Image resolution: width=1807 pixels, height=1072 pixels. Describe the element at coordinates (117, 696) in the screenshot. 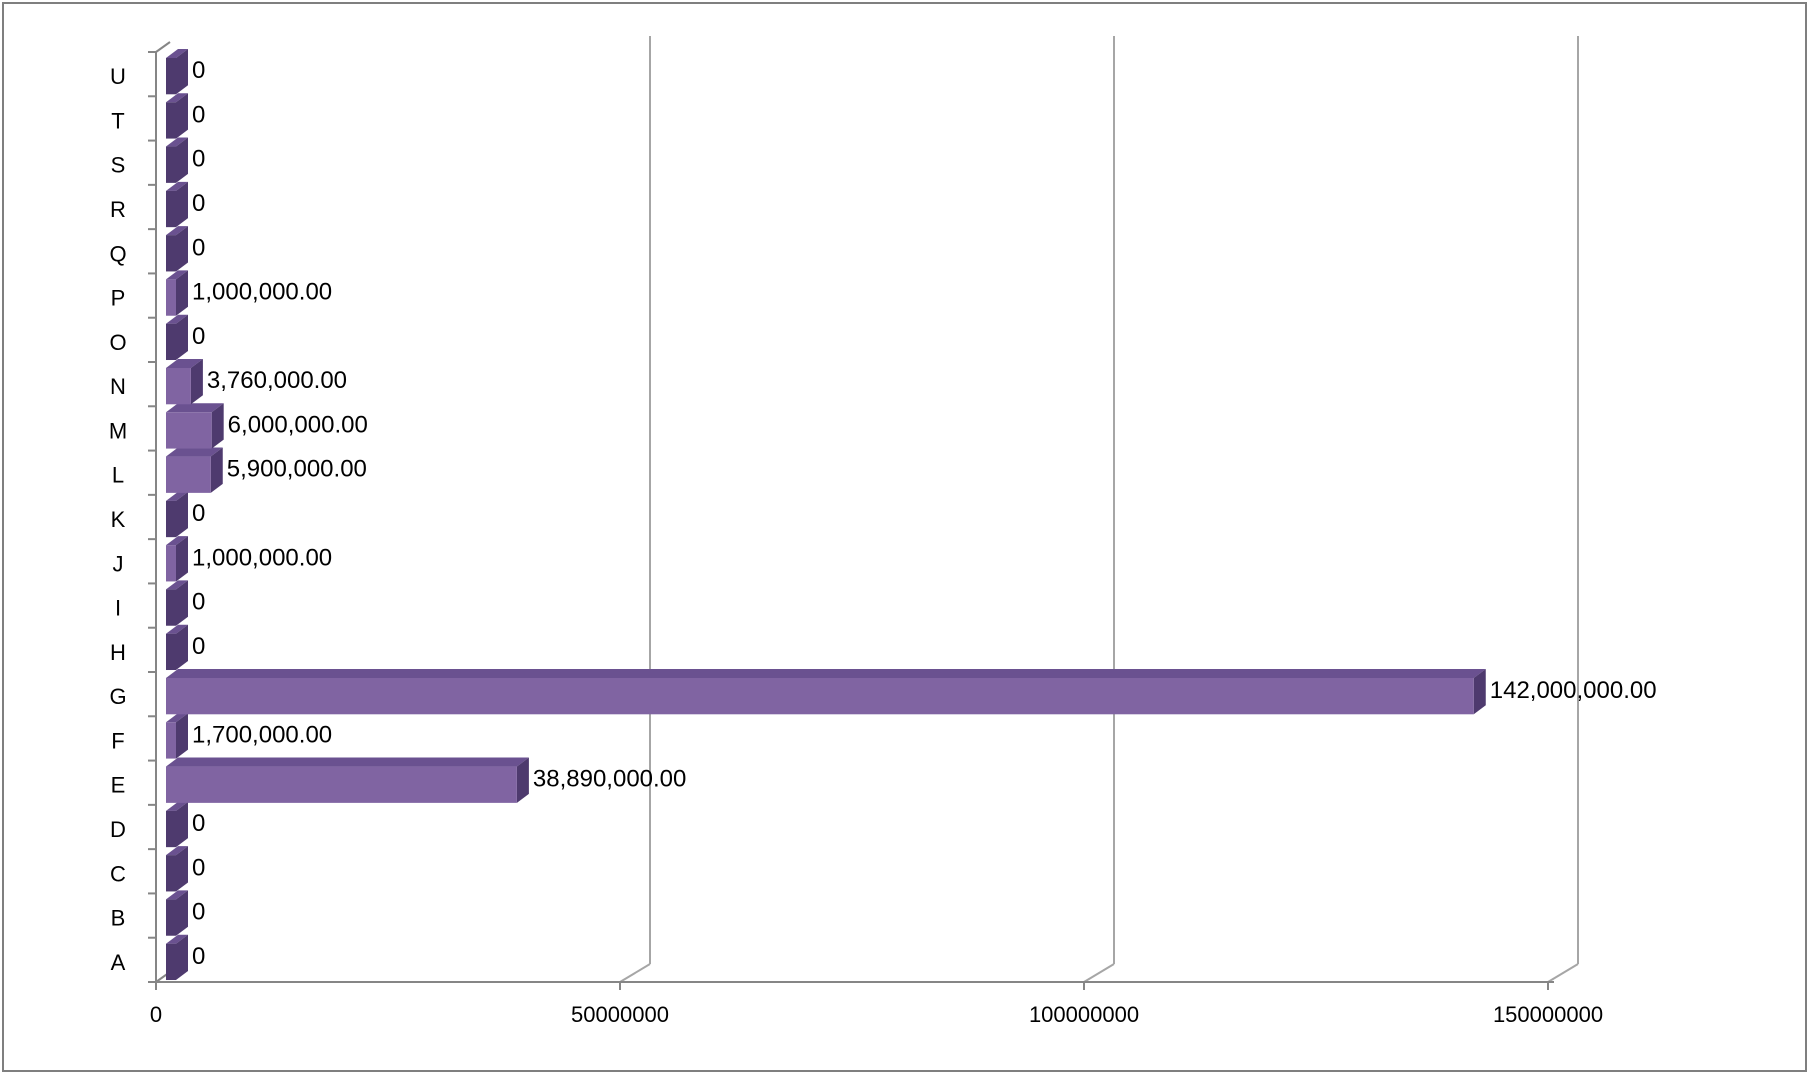

I see `category-label: G` at that location.